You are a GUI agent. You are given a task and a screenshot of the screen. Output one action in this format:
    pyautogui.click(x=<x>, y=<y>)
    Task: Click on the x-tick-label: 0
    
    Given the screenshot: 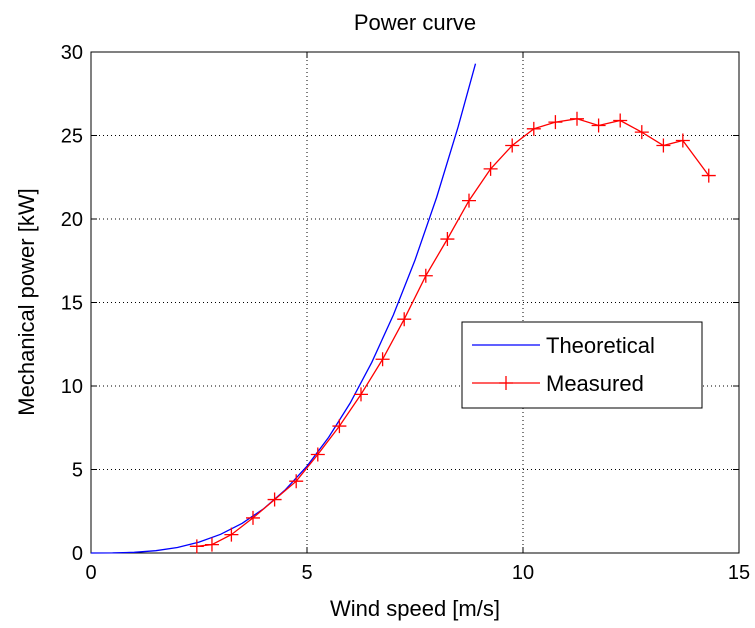 What is the action you would take?
    pyautogui.click(x=90, y=573)
    